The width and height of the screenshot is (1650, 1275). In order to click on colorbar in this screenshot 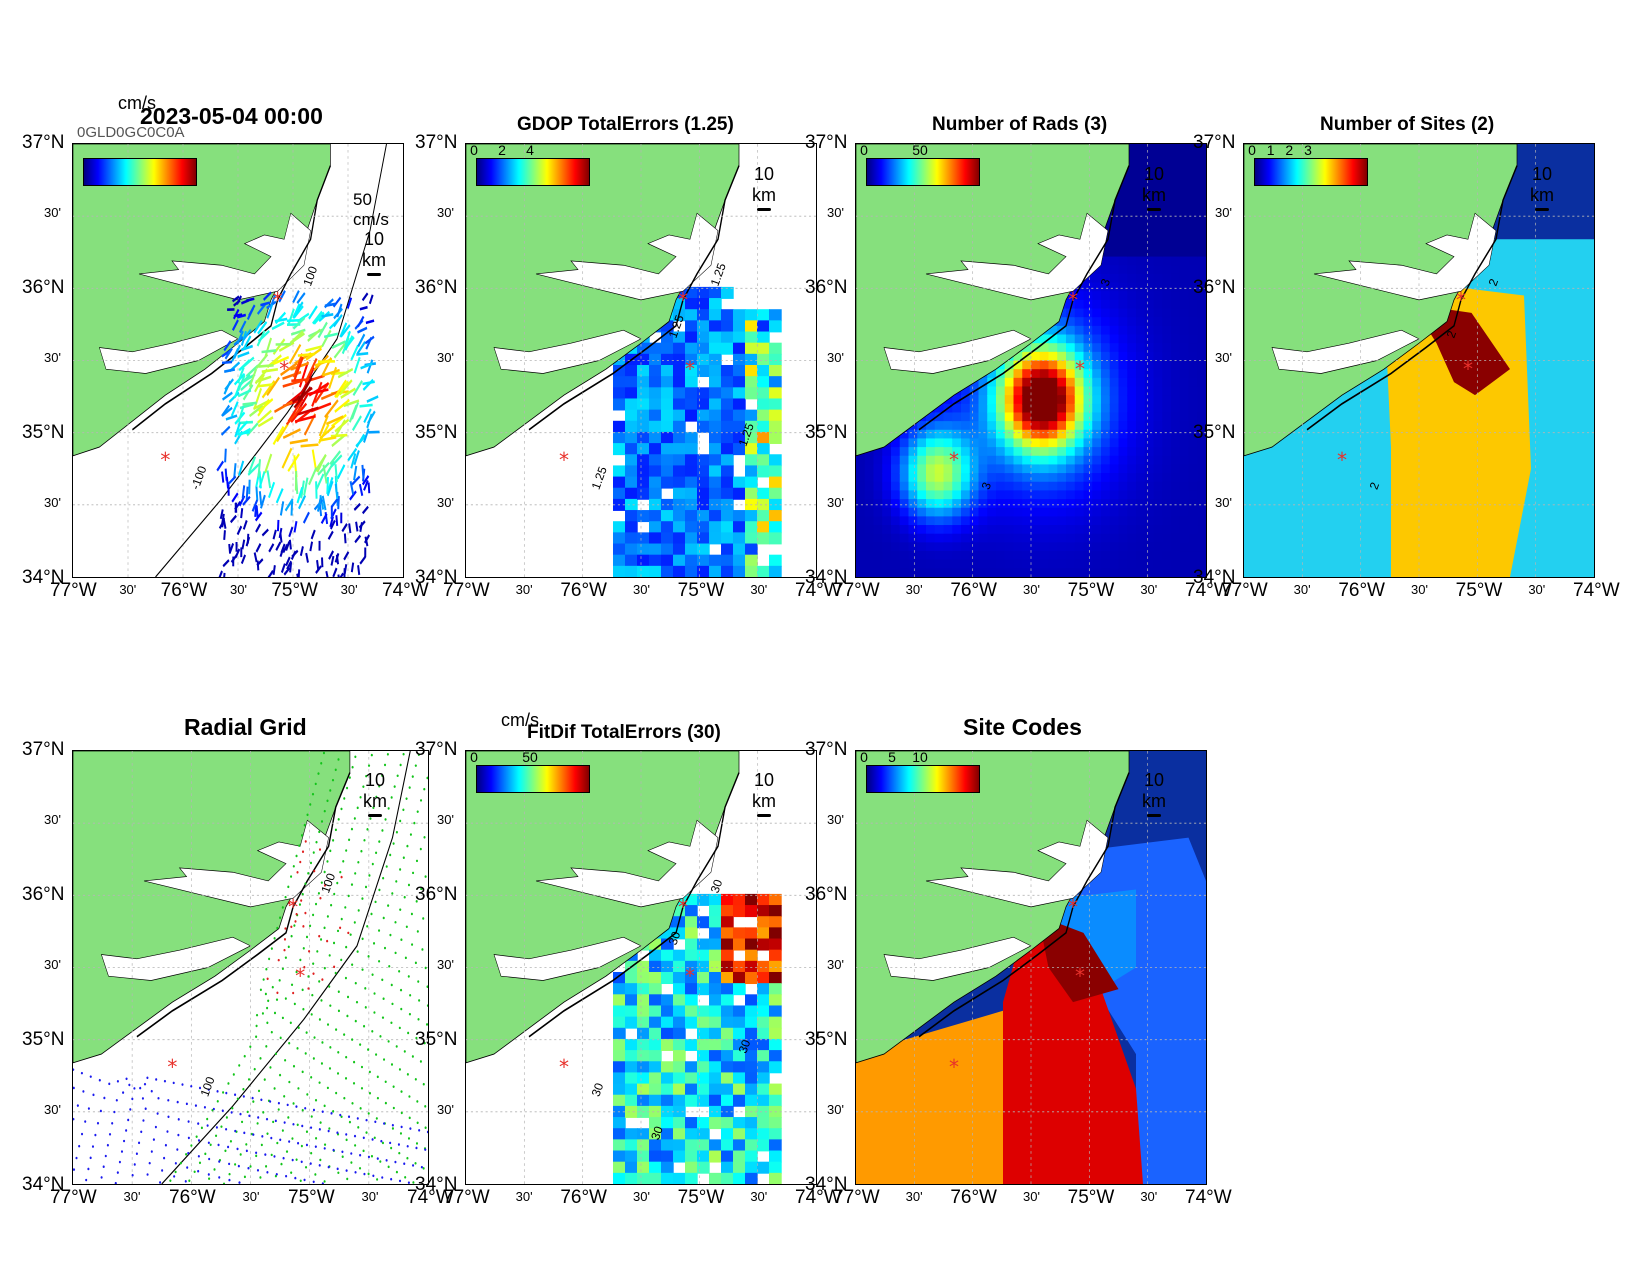, I will do `click(1311, 172)`.